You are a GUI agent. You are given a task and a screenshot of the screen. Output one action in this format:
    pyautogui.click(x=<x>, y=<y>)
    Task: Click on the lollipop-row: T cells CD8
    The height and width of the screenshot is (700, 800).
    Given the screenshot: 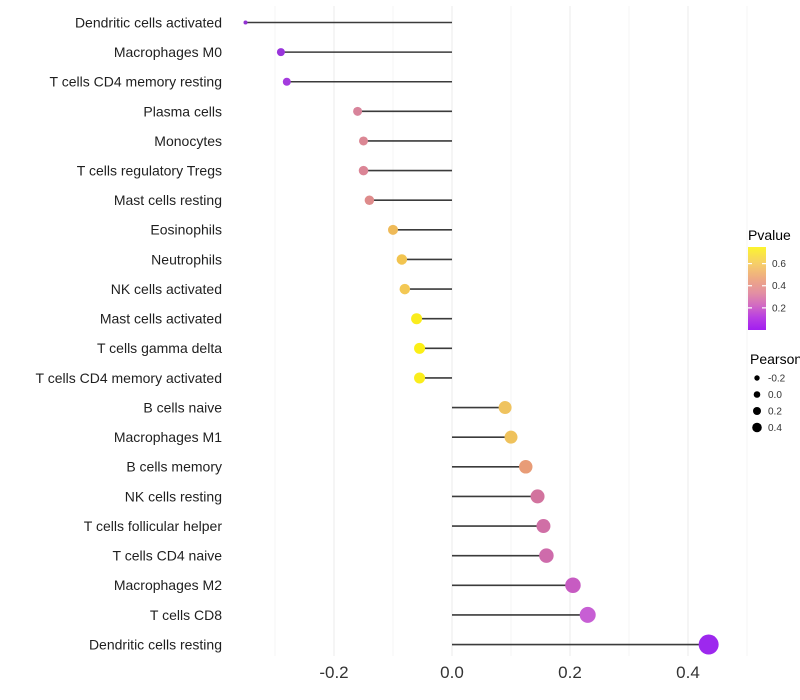 What is the action you would take?
    pyautogui.click(x=373, y=615)
    